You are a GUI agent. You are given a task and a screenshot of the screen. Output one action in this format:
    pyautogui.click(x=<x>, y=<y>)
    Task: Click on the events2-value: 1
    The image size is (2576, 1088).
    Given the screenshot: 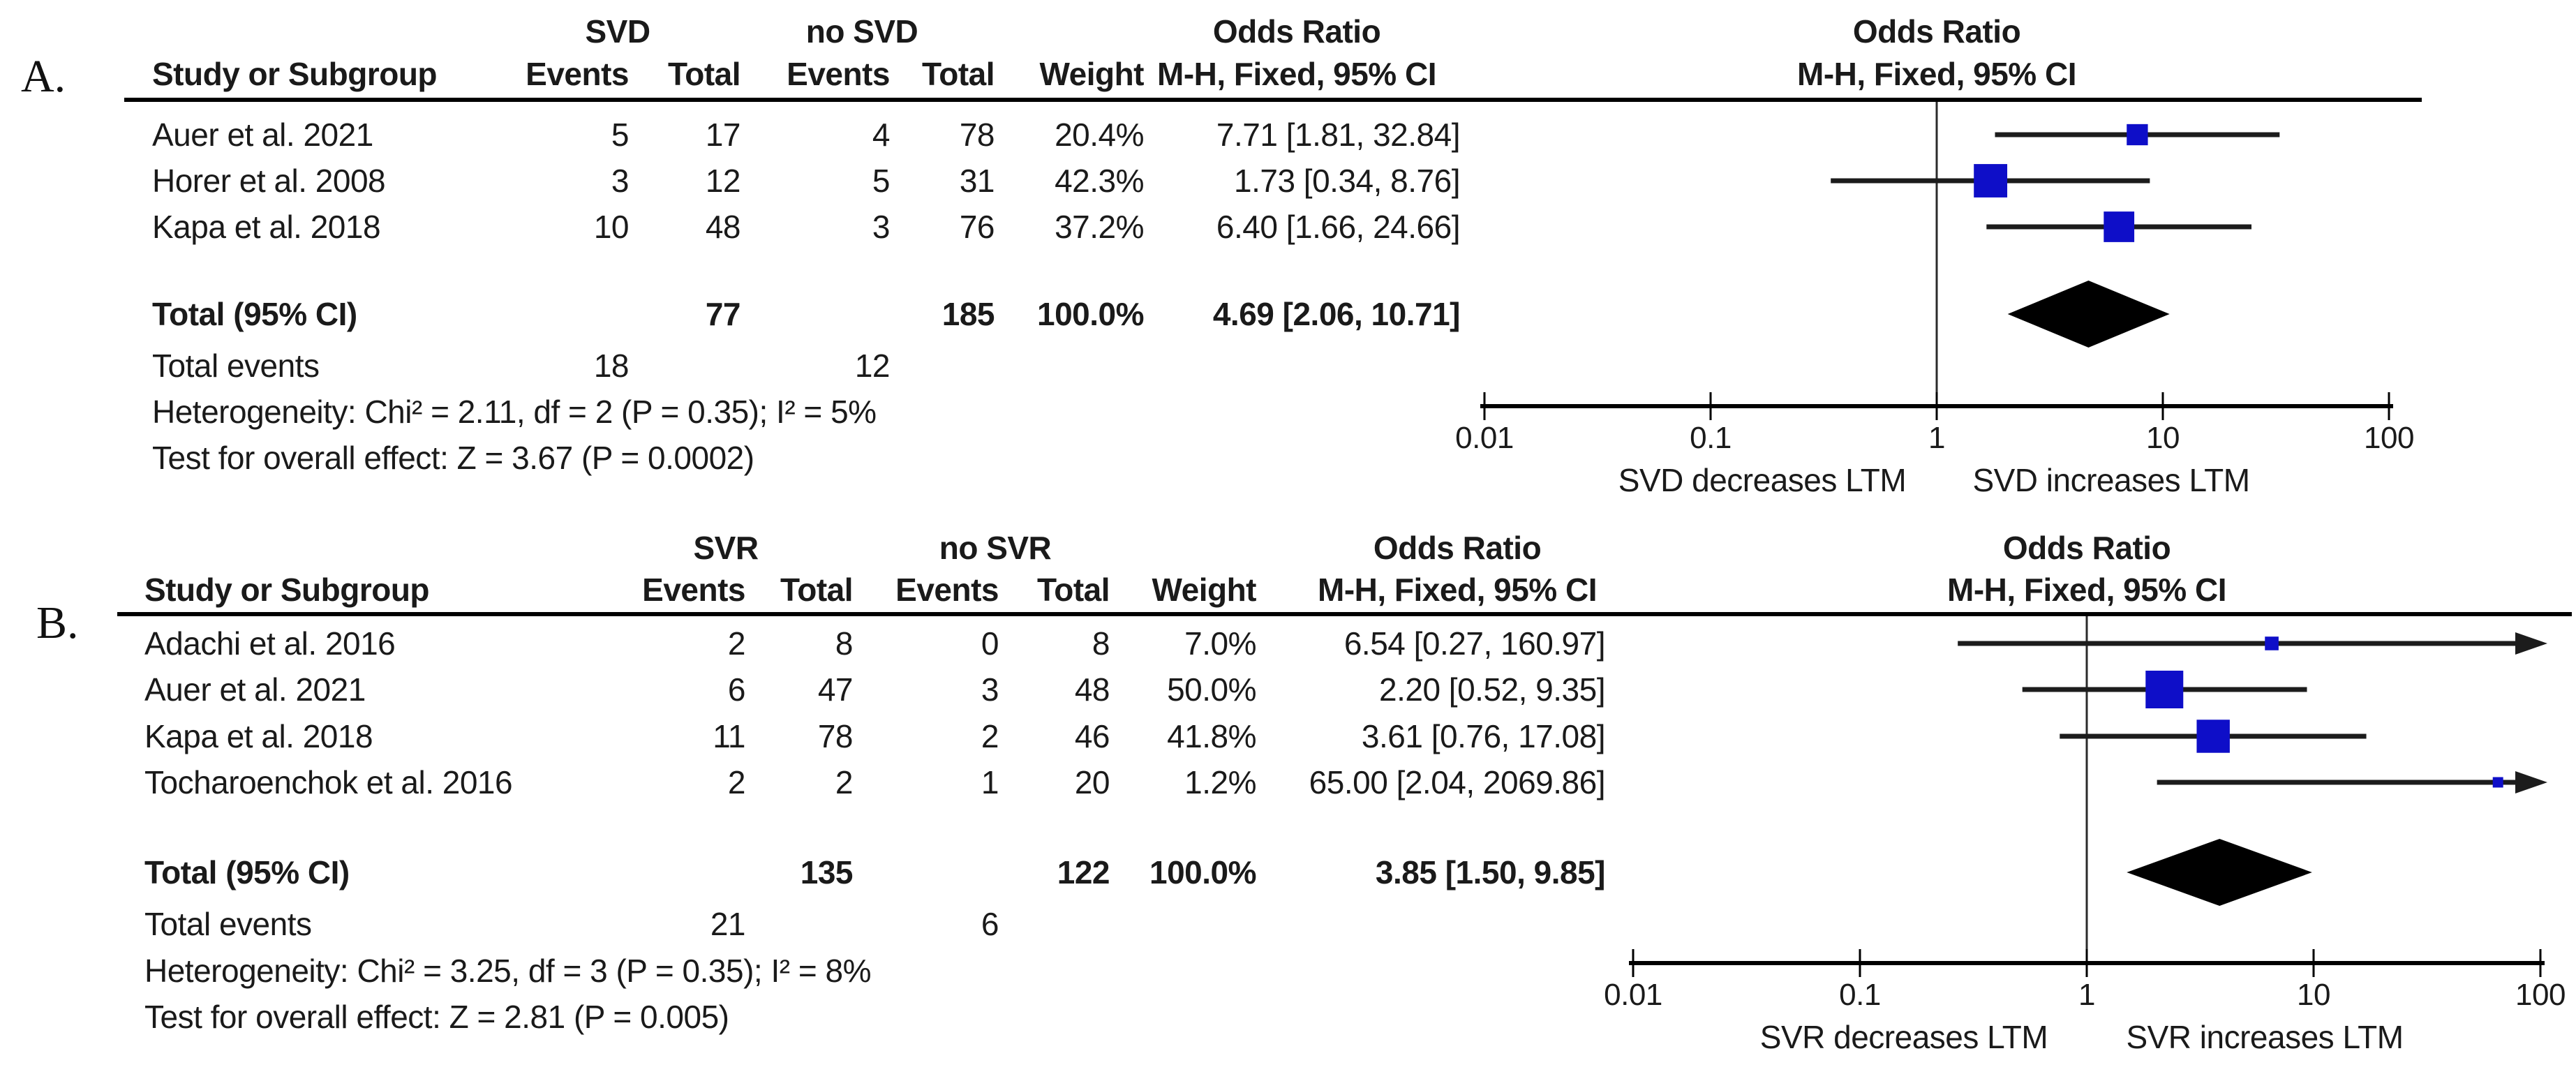 What is the action you would take?
    pyautogui.click(x=990, y=782)
    